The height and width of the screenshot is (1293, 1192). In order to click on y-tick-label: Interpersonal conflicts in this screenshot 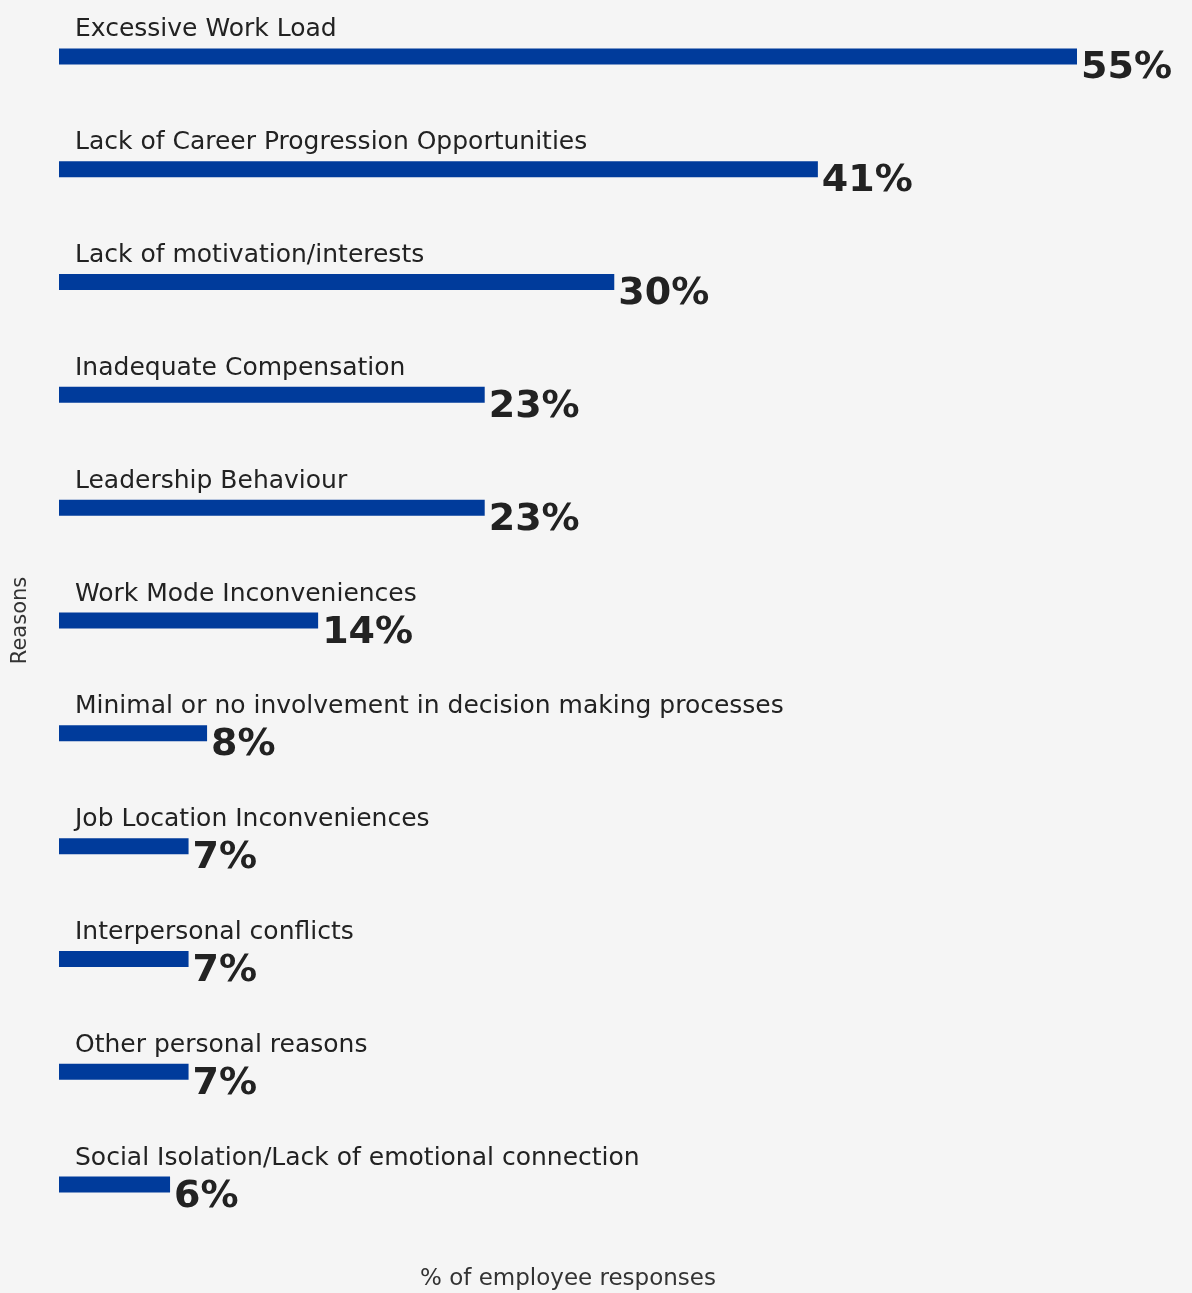, I will do `click(214, 930)`.